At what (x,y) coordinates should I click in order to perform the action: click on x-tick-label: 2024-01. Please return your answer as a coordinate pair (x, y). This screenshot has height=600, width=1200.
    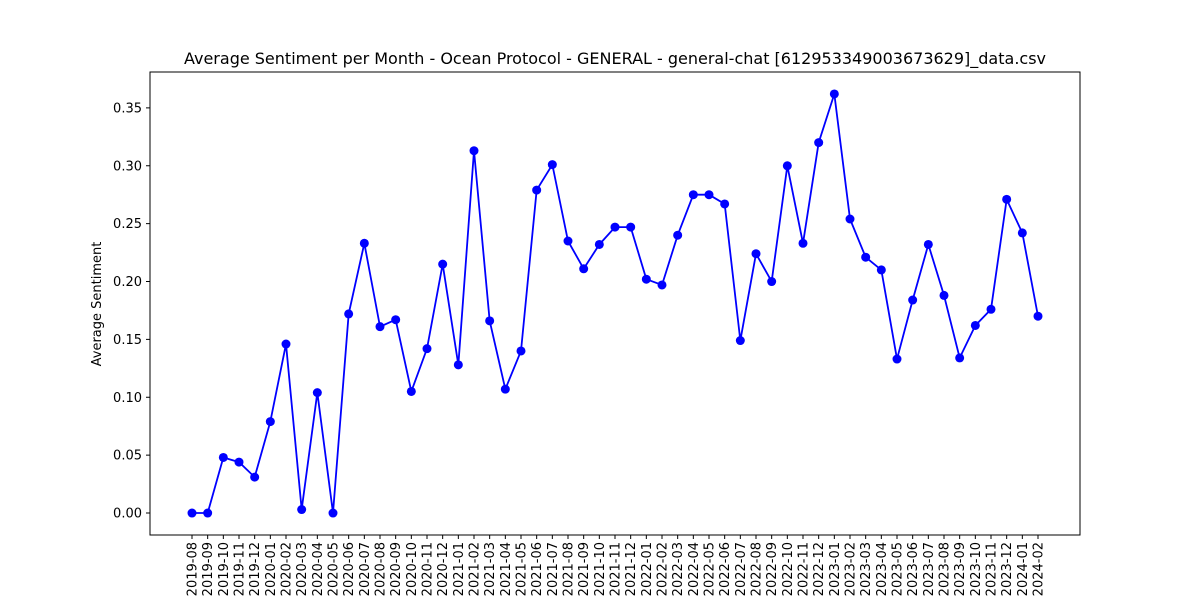
    Looking at the image, I should click on (1023, 569).